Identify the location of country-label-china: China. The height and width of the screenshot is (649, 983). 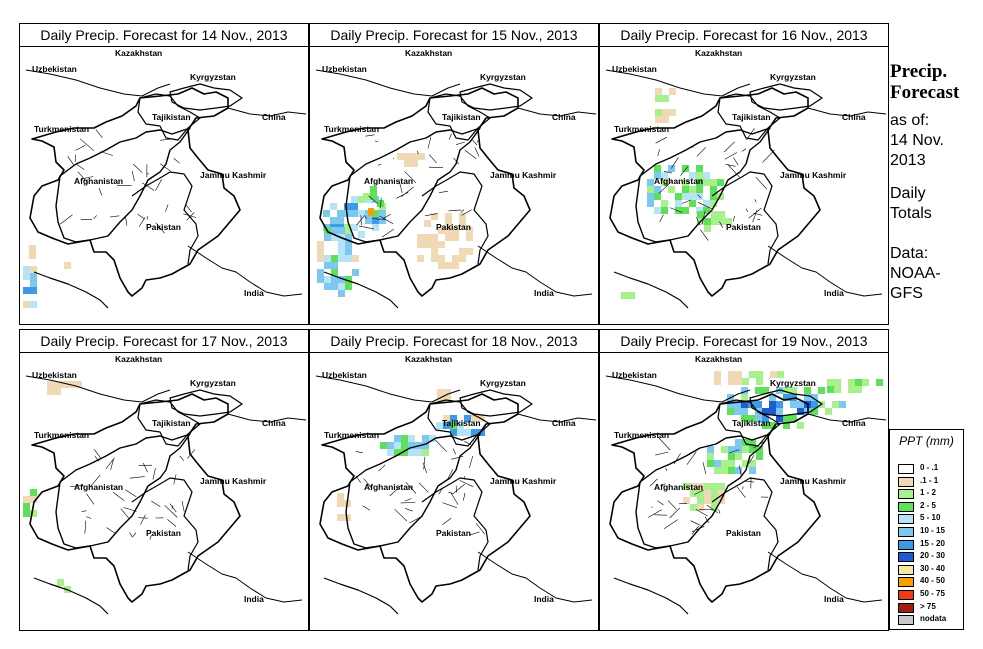
(564, 423).